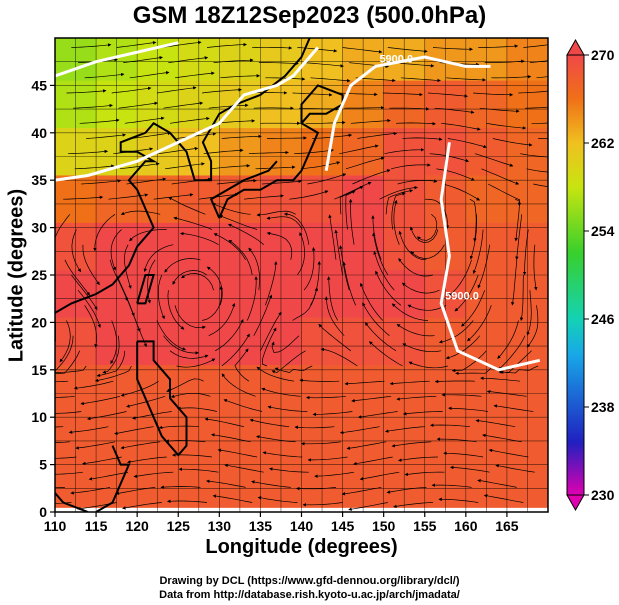  I want to click on y-tick-label: 10, so click(39, 417).